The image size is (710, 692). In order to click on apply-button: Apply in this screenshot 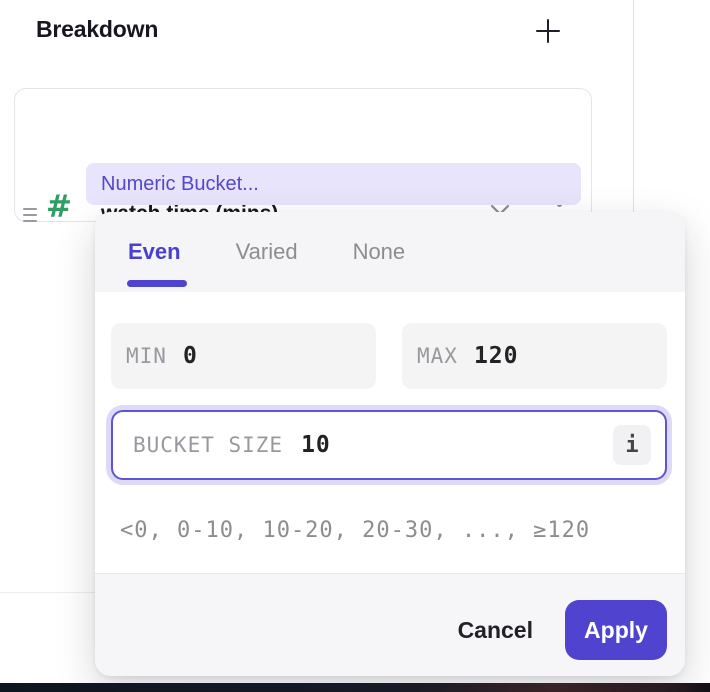, I will do `click(616, 630)`.